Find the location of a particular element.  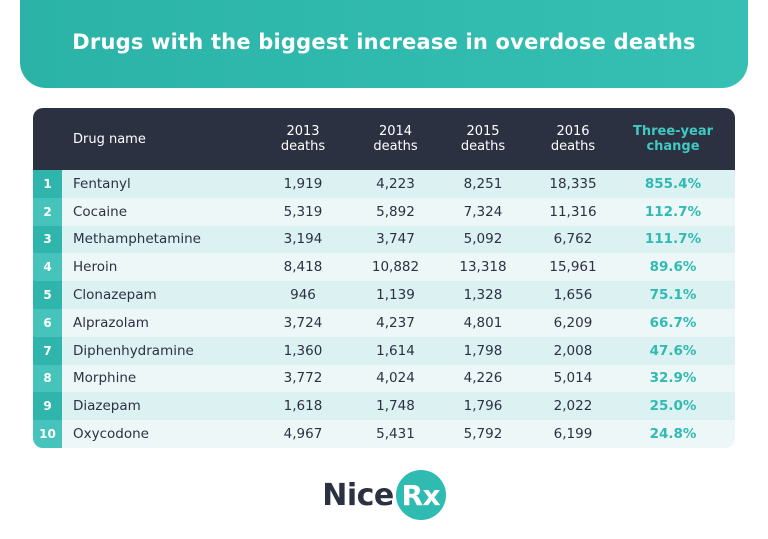

deaths-cell: 4,226 is located at coordinates (483, 378).